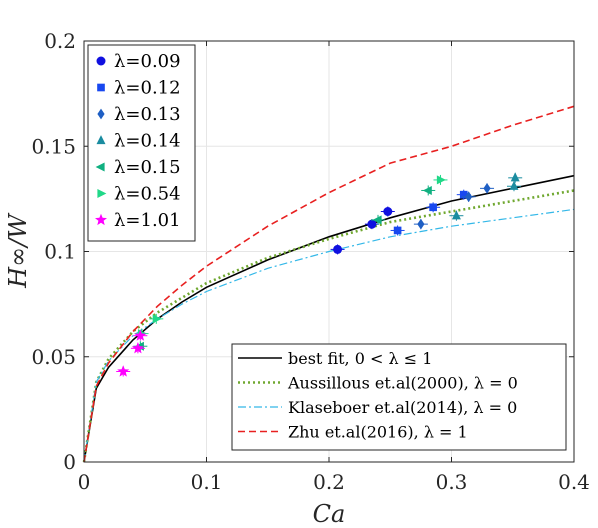 This screenshot has width=598, height=528. What do you see at coordinates (69, 462) in the screenshot?
I see `y-tick-label: 0` at bounding box center [69, 462].